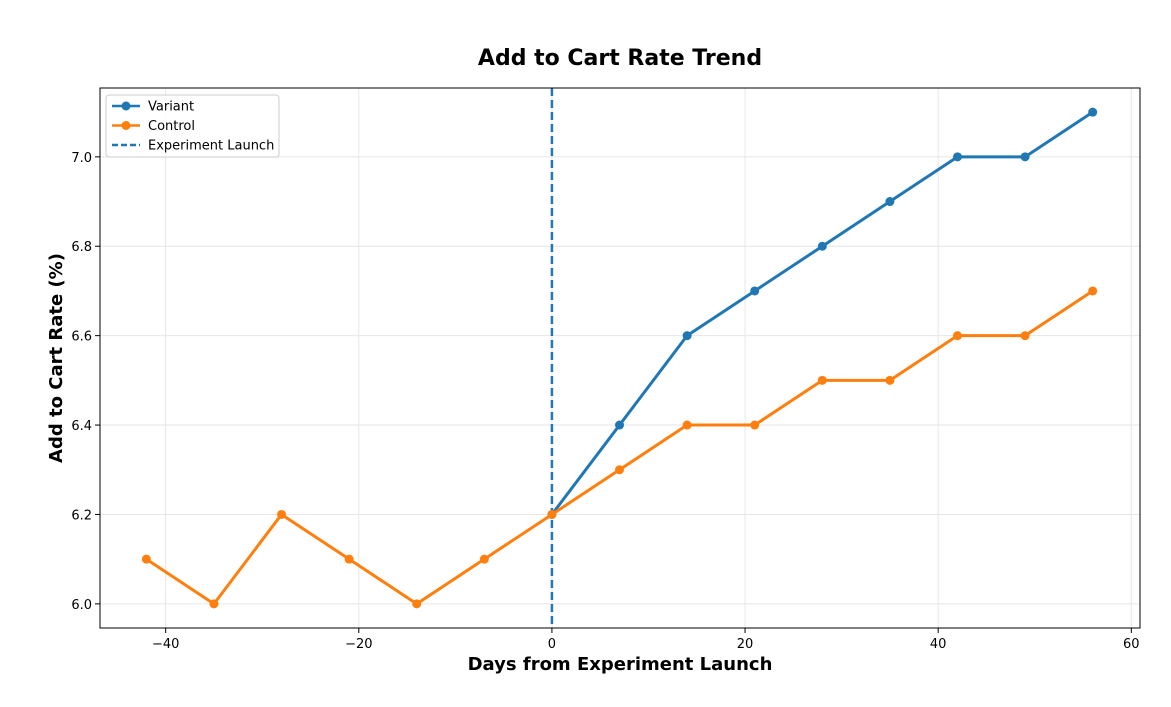 This screenshot has height=707, width=1171. Describe the element at coordinates (126, 125) in the screenshot. I see `legend-marker-control` at that location.